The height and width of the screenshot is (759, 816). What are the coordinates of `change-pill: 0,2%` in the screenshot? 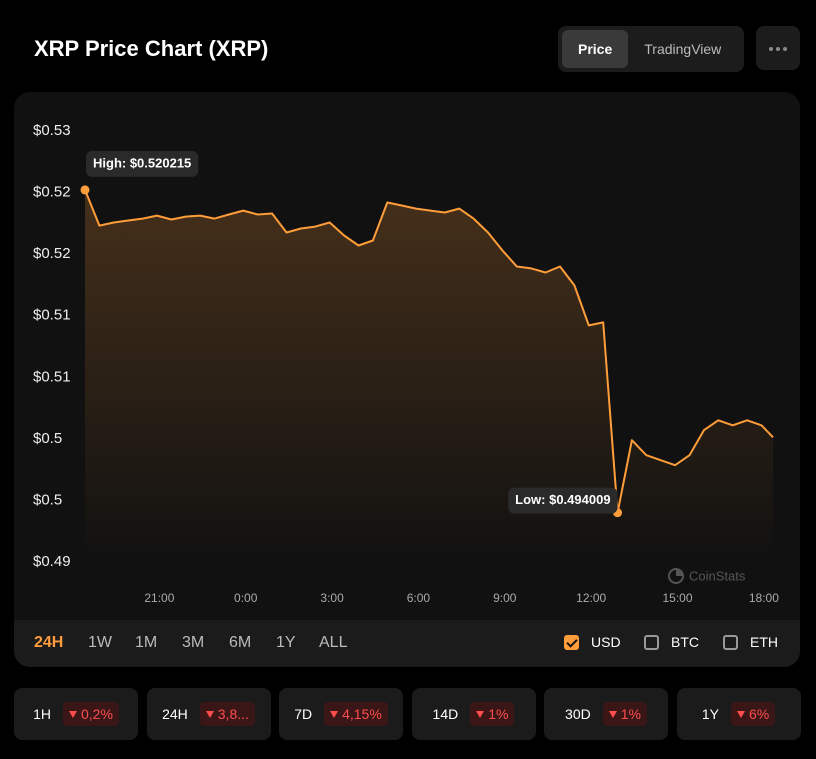 It's located at (90, 714).